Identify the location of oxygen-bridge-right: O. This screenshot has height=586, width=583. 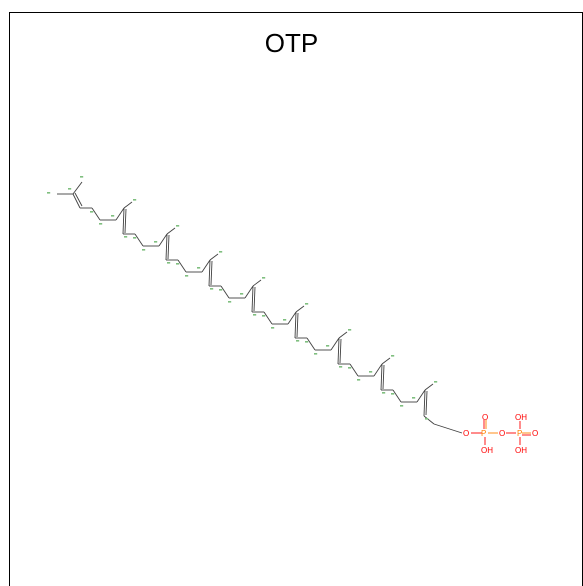
(502, 433).